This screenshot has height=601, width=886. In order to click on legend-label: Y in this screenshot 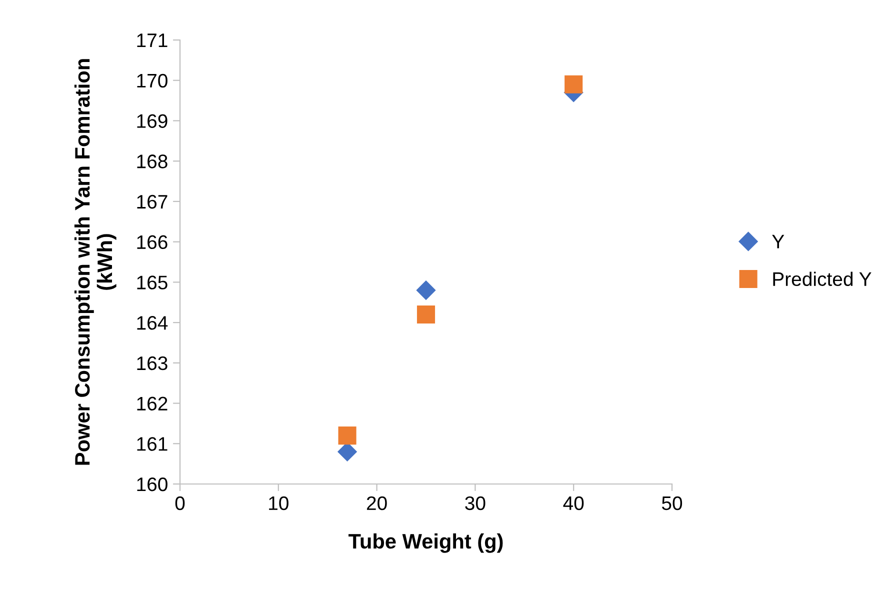, I will do `click(778, 241)`.